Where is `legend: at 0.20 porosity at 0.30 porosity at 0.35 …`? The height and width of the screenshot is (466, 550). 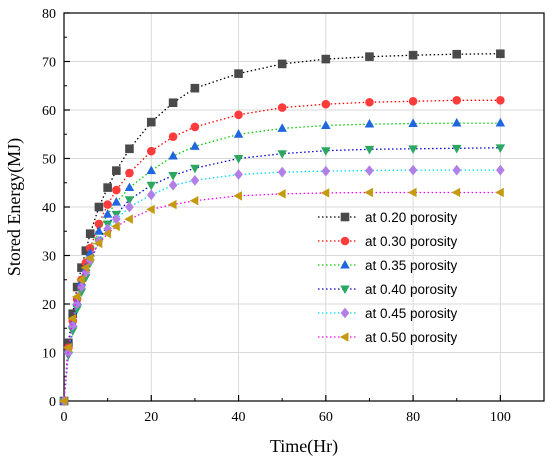 legend: at 0.20 porosity at 0.30 porosity at 0.35 … is located at coordinates (388, 277).